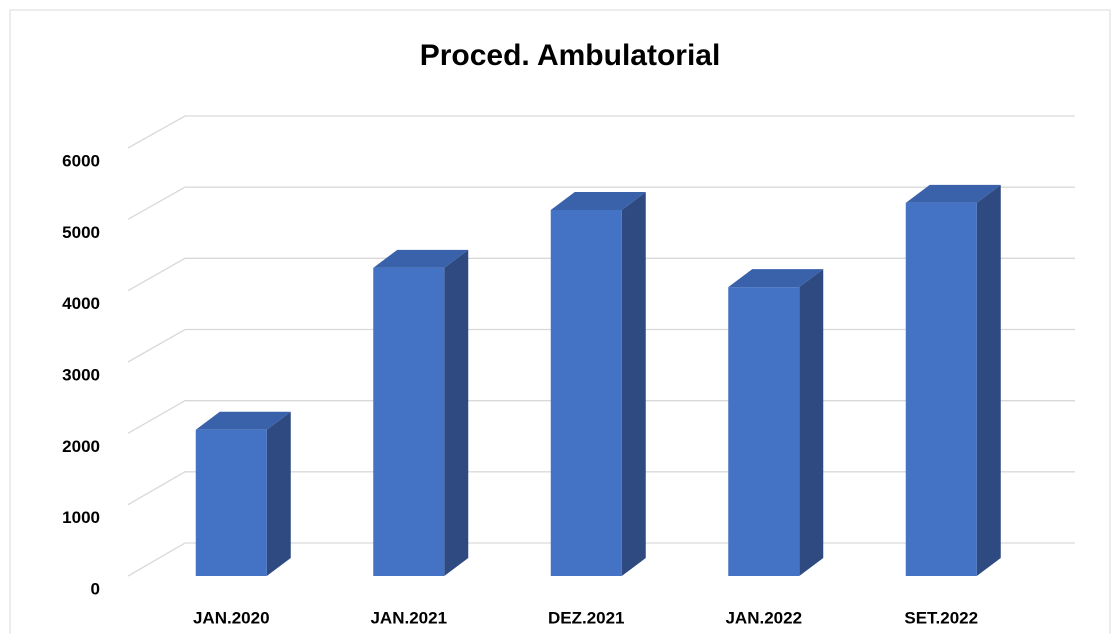 Image resolution: width=1119 pixels, height=639 pixels. What do you see at coordinates (81, 374) in the screenshot?
I see `y-tick-label: 3000` at bounding box center [81, 374].